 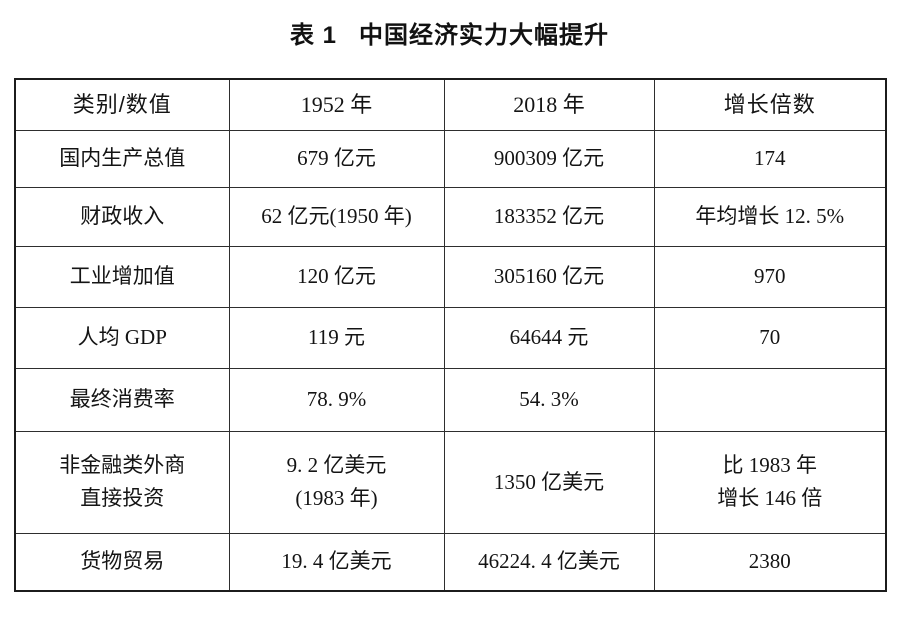 I want to click on table-cell: 非金融类外商 直接投资, so click(x=122, y=482).